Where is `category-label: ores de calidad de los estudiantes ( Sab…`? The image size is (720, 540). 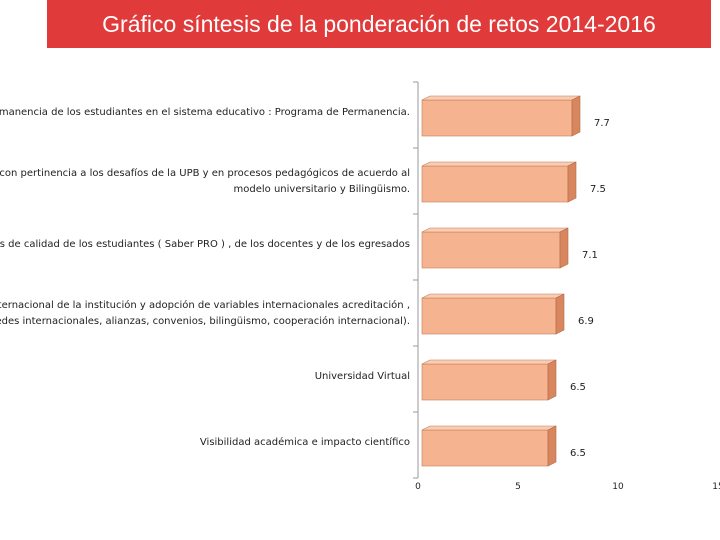 category-label: ores de calidad de los estudiantes ( Sab… is located at coordinates (205, 244).